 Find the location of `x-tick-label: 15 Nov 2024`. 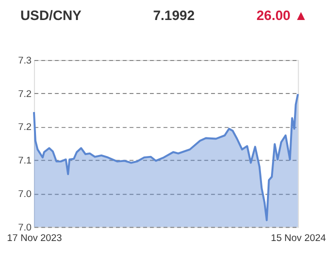

x-tick-label: 15 Nov 2024 is located at coordinates (298, 238).